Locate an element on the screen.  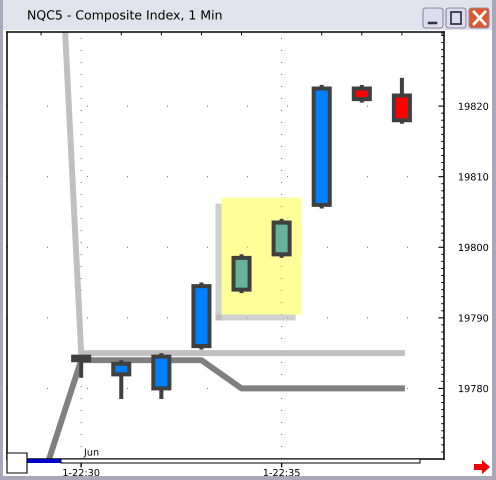
y-tick-label: 19780 is located at coordinates (473, 388).